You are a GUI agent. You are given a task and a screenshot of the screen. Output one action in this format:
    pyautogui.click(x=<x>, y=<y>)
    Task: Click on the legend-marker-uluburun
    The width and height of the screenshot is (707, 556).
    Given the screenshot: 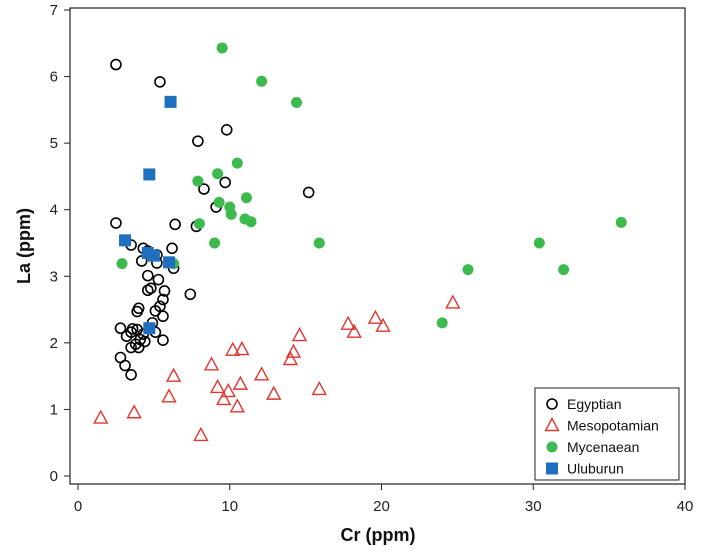 What is the action you would take?
    pyautogui.click(x=552, y=468)
    